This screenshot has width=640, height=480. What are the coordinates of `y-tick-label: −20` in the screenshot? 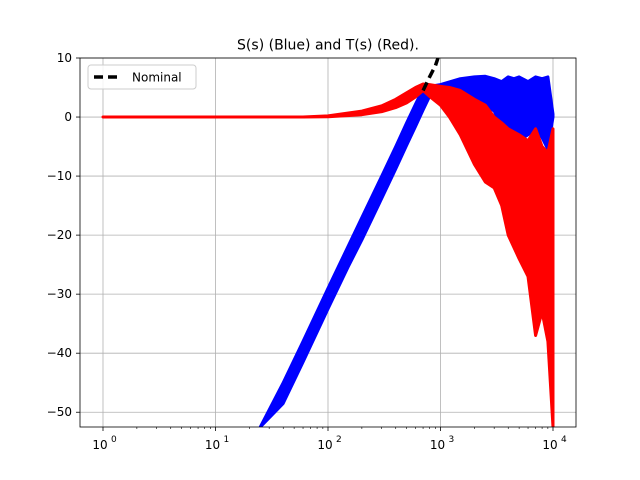 It's located at (59, 235).